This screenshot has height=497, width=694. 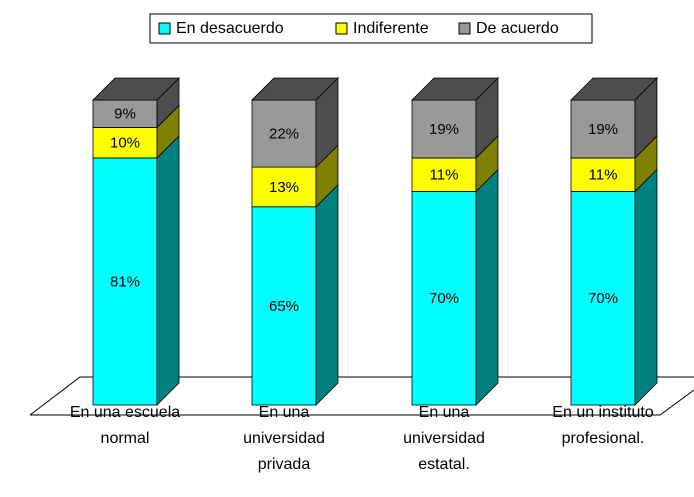 What do you see at coordinates (444, 438) in the screenshot?
I see `x-tick-label: En una universidad estatal.` at bounding box center [444, 438].